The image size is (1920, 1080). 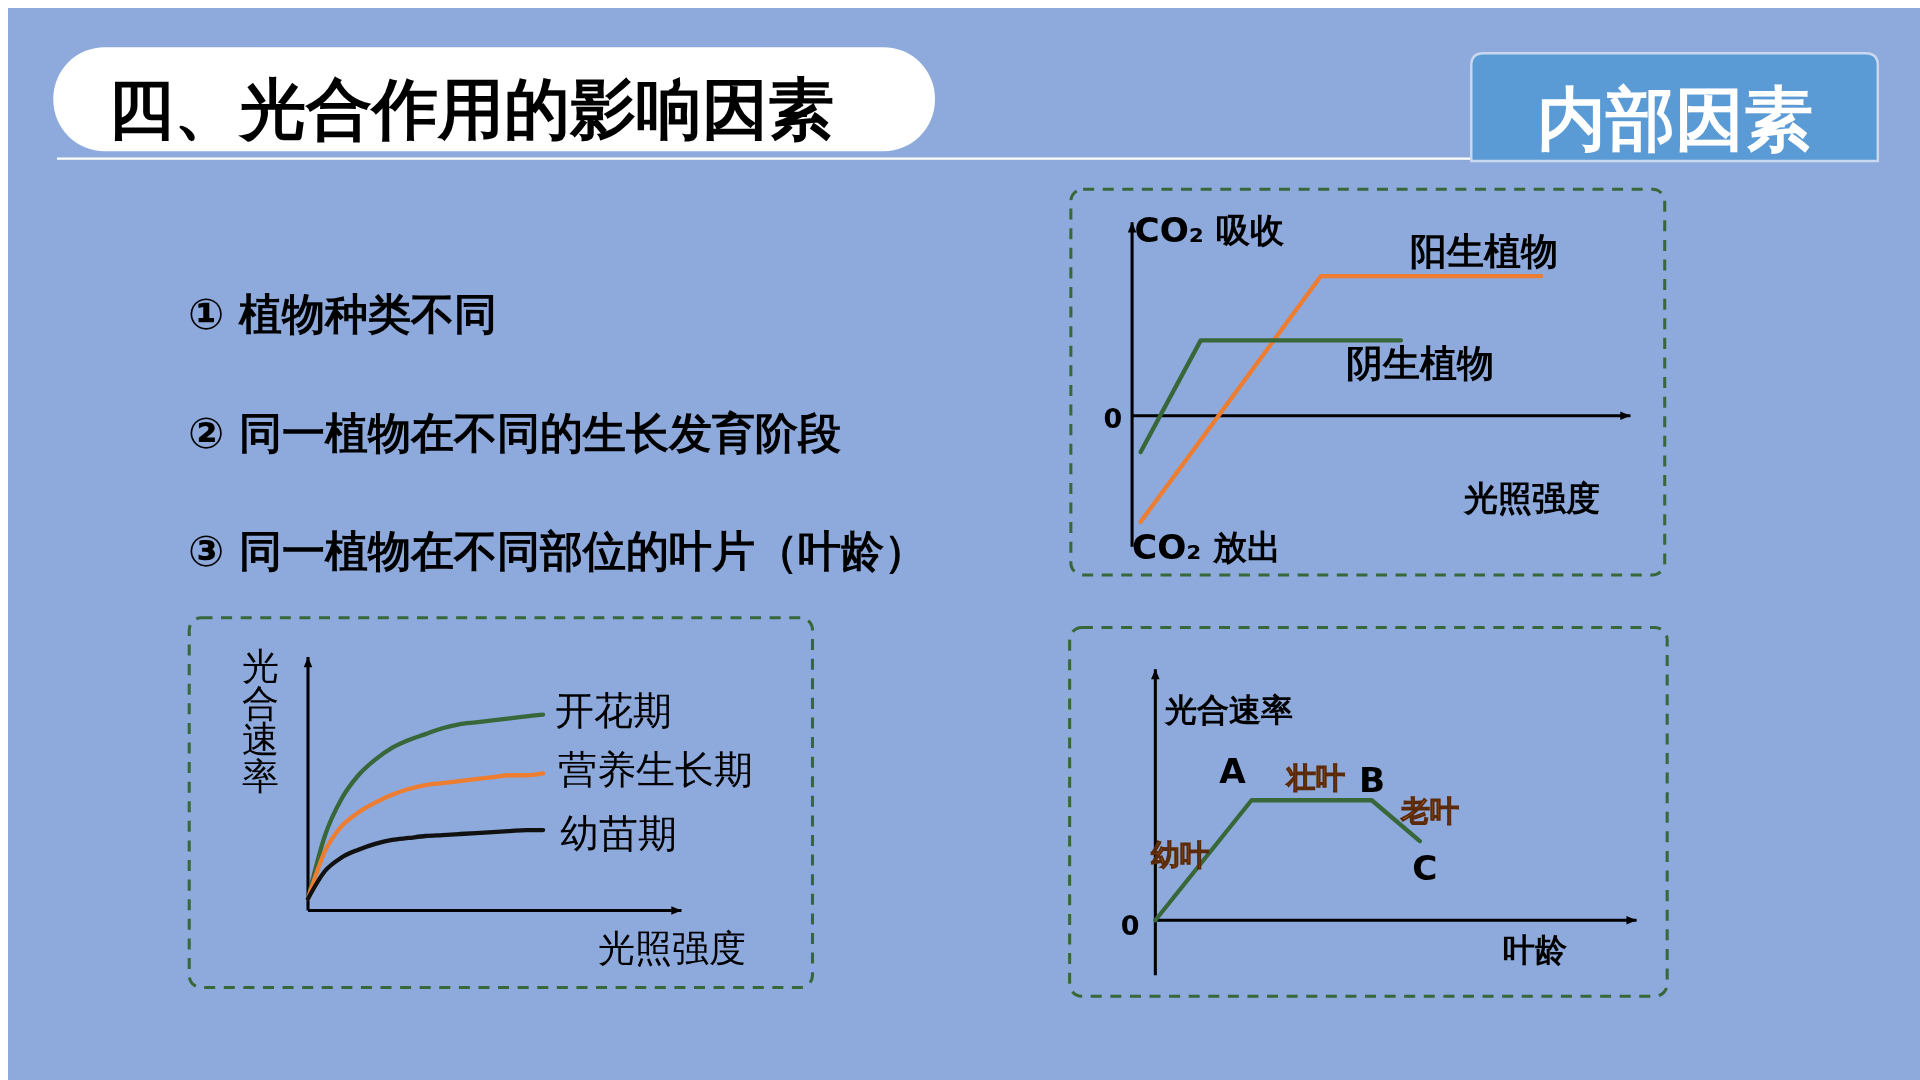 What do you see at coordinates (1207, 547) in the screenshot?
I see `text: CO₂ 放出` at bounding box center [1207, 547].